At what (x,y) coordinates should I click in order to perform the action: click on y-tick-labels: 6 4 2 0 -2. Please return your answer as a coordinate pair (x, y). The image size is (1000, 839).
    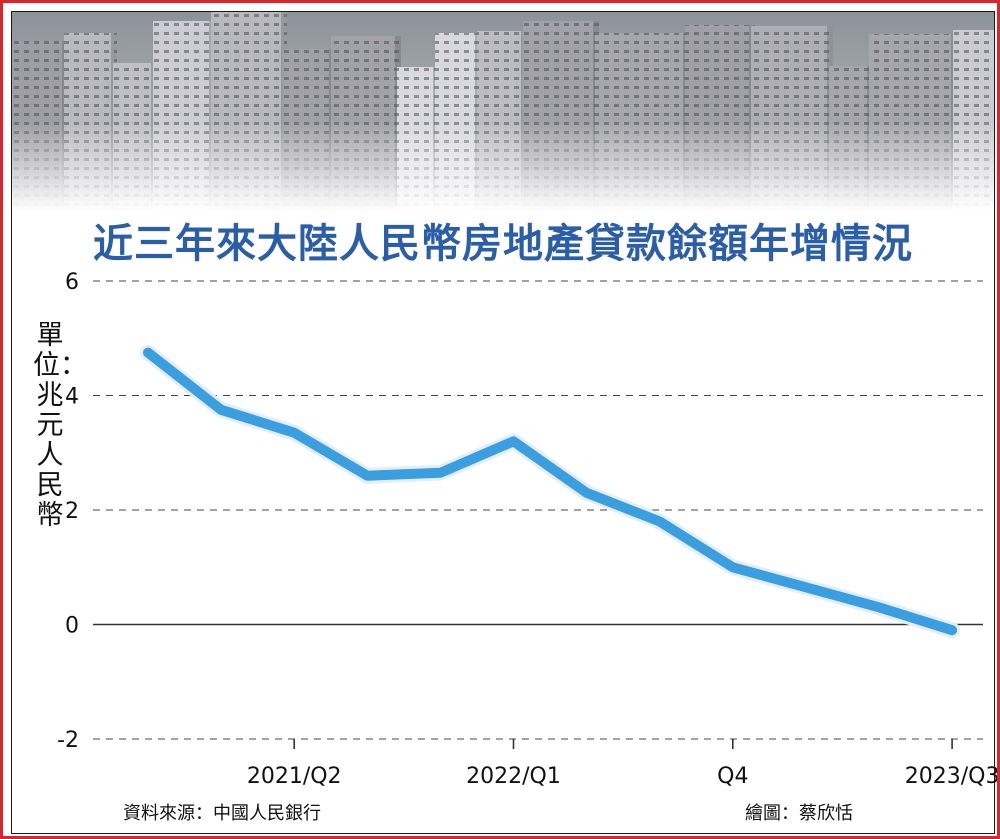
    Looking at the image, I should click on (68, 511).